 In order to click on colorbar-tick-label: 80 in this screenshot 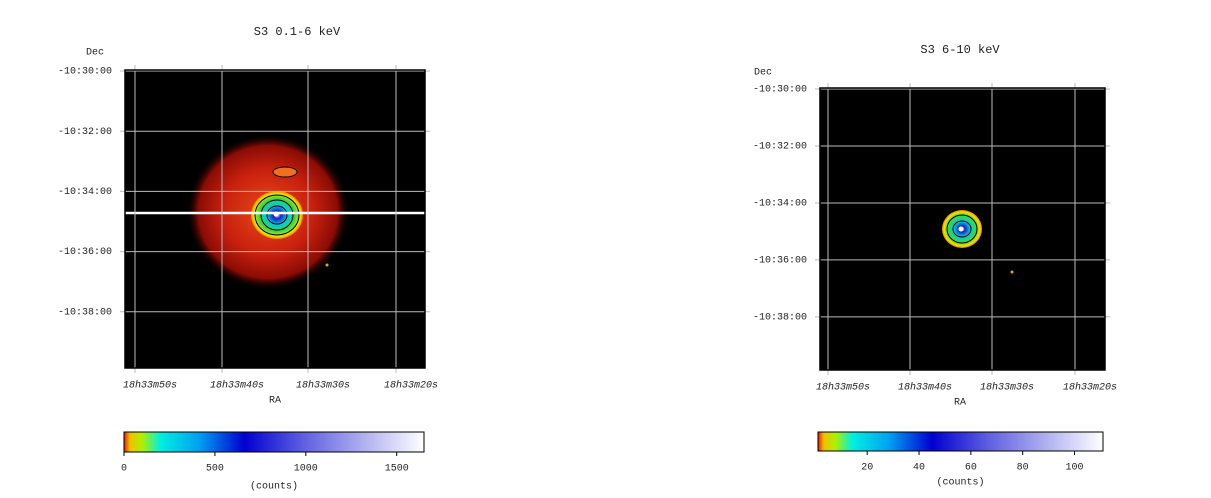, I will do `click(1023, 468)`.